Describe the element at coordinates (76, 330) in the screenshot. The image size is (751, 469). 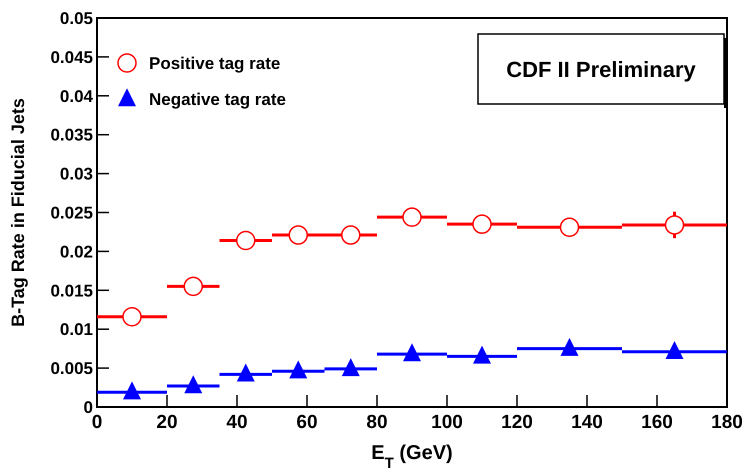
I see `y-tick-label: 0.01` at that location.